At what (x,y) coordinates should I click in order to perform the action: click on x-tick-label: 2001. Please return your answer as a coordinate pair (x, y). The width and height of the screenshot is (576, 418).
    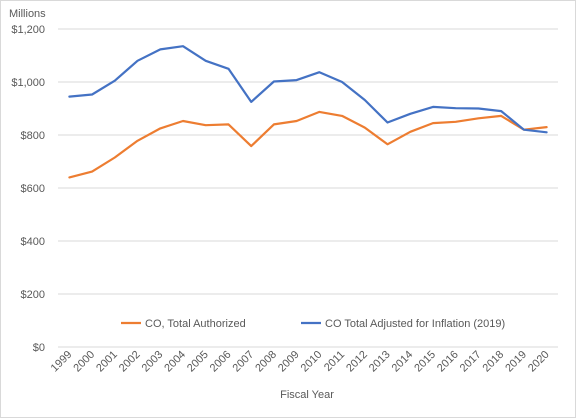
    Looking at the image, I should click on (107, 362).